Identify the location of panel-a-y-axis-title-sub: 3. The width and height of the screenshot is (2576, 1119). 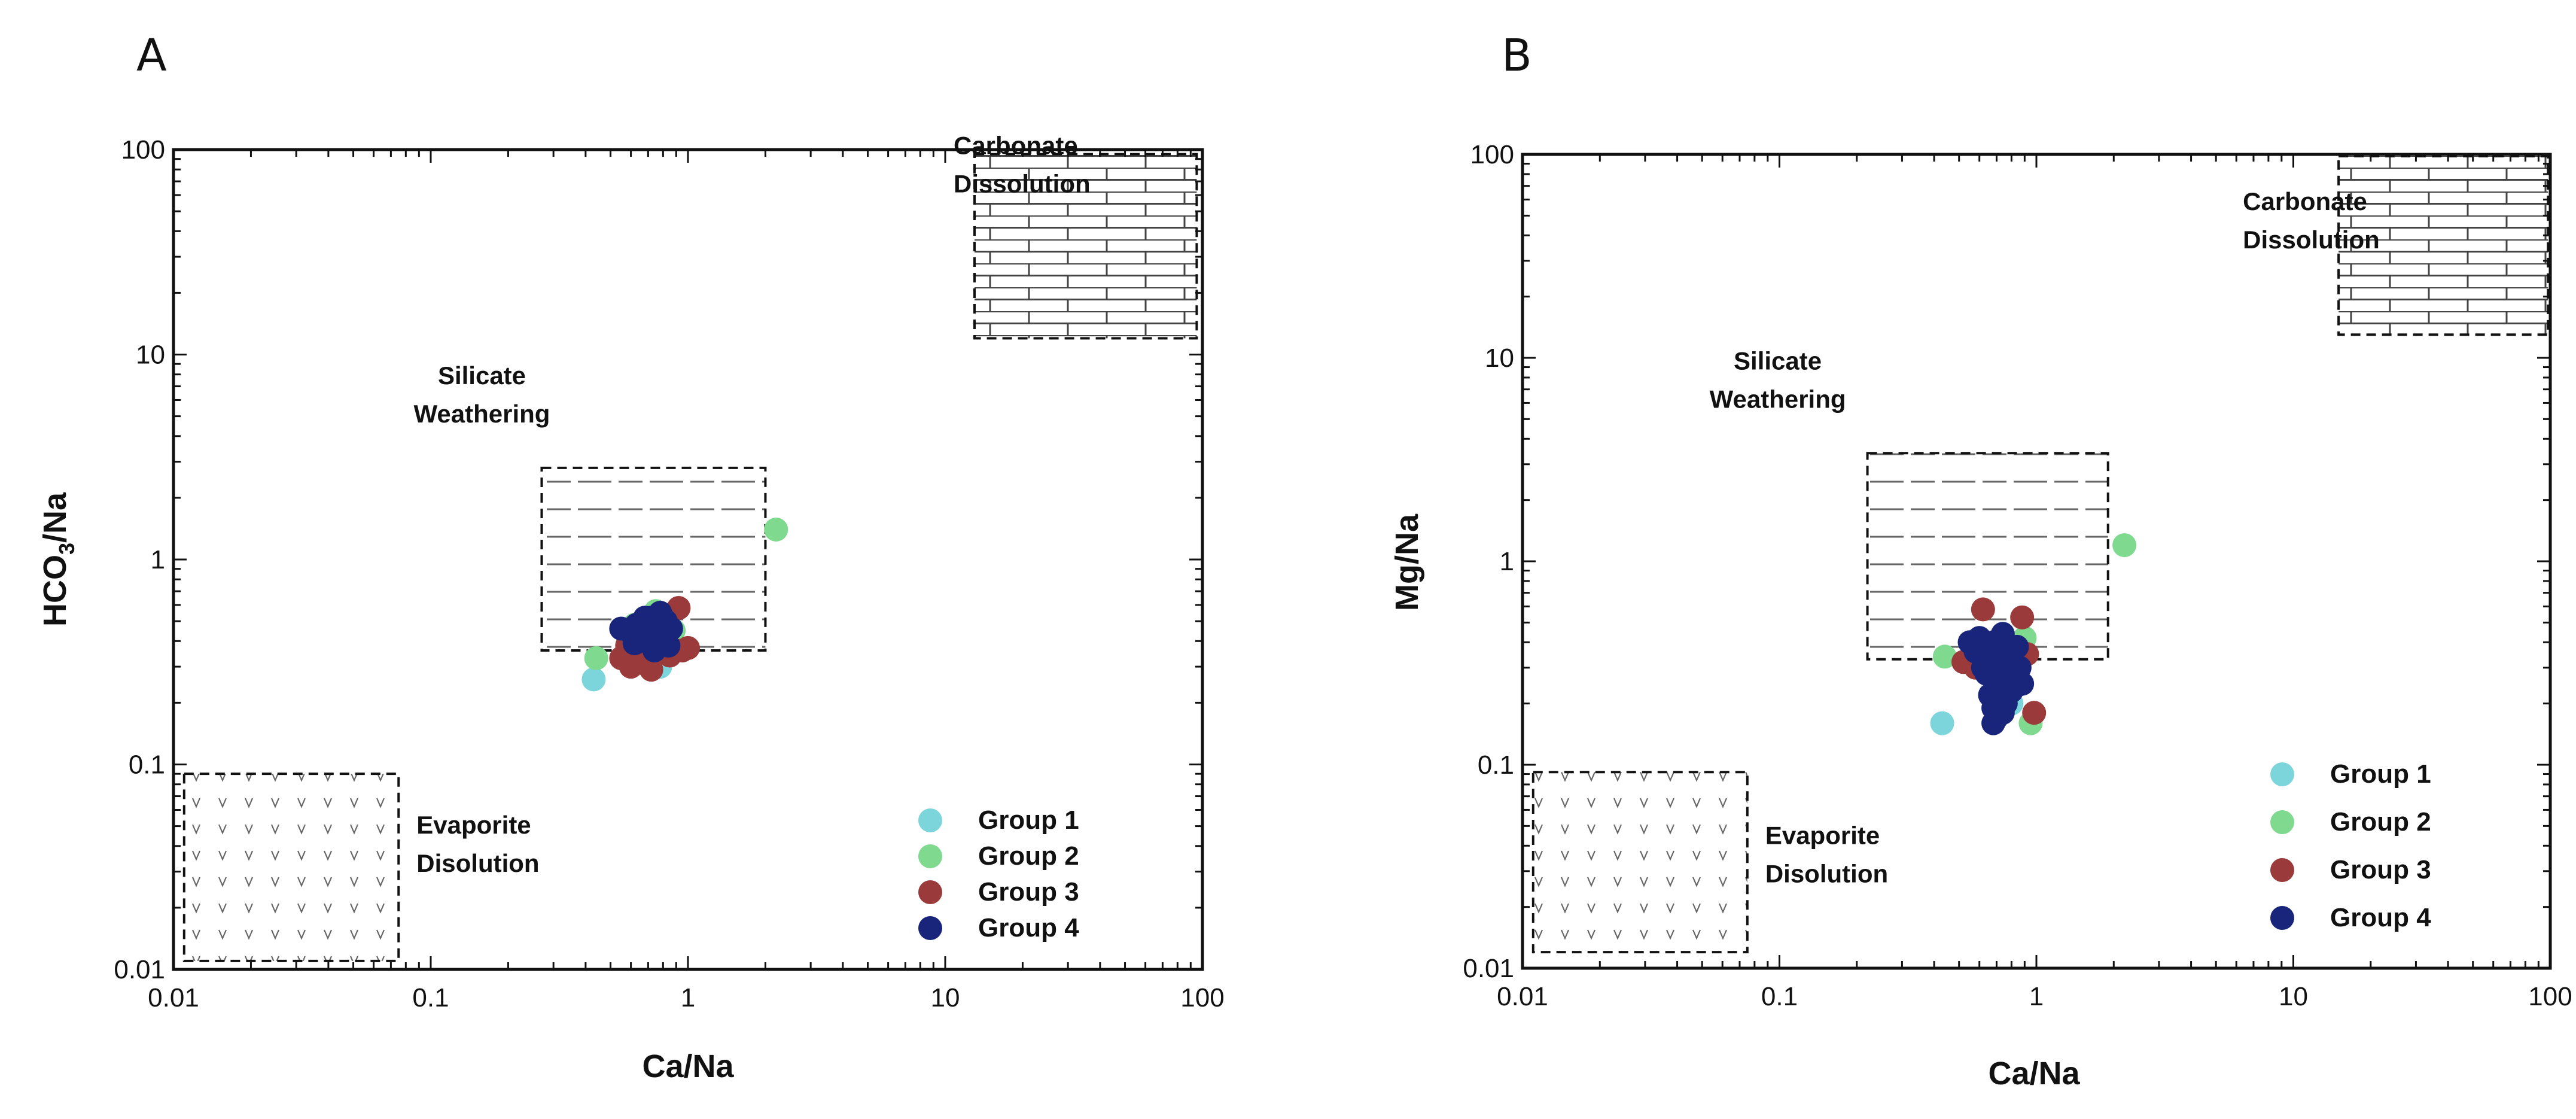
(66, 549).